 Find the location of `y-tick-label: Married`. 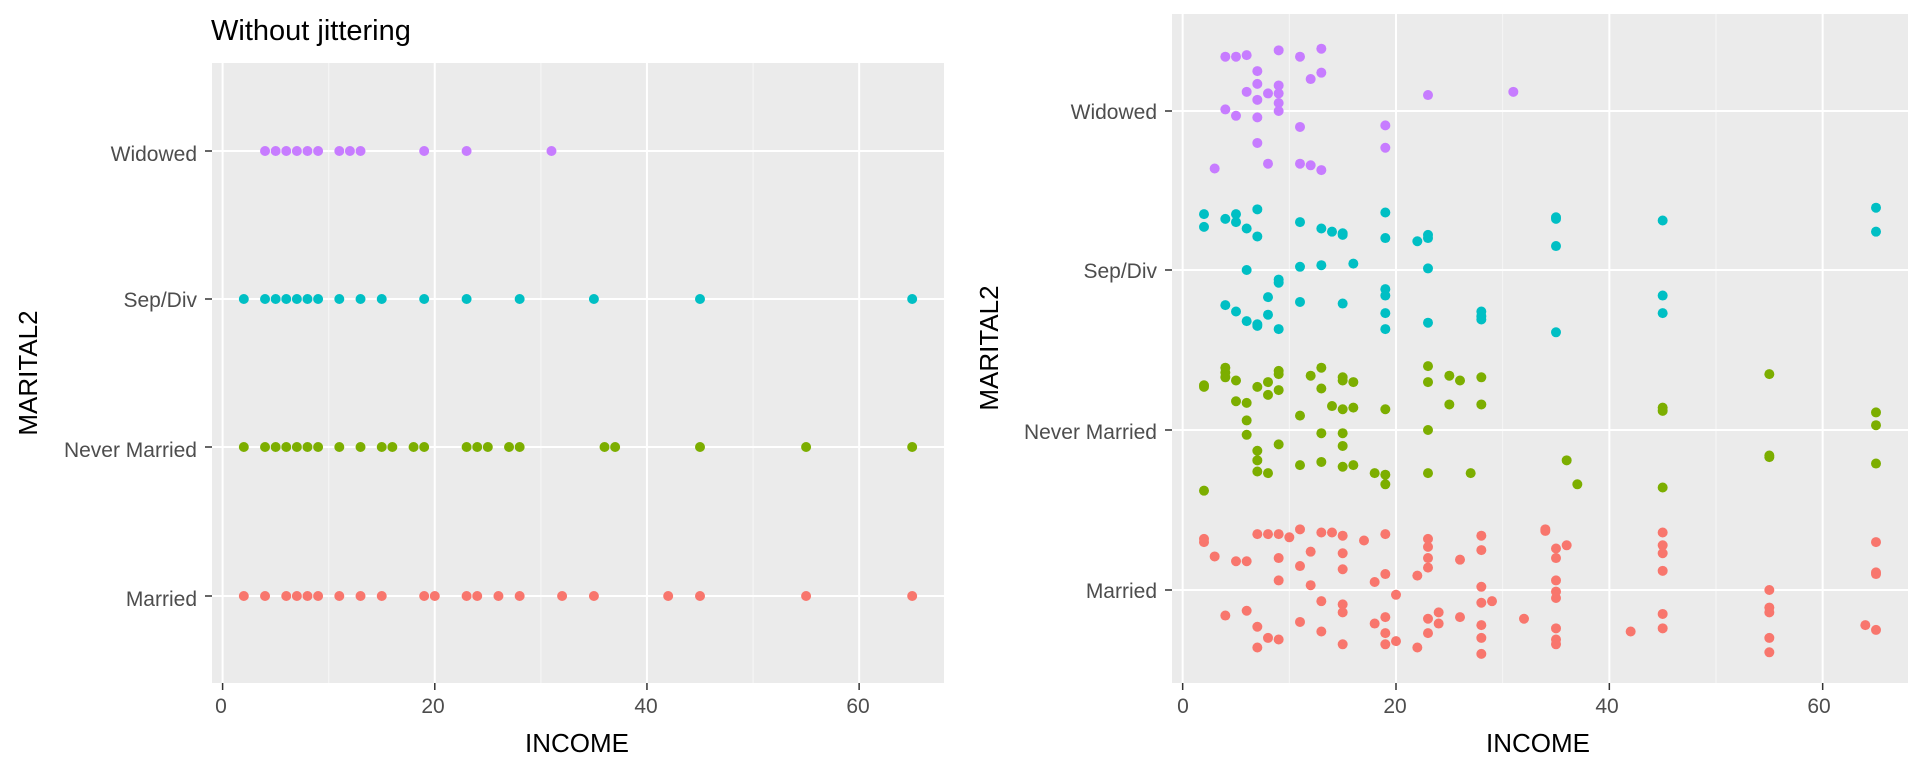

y-tick-label: Married is located at coordinates (1121, 591).